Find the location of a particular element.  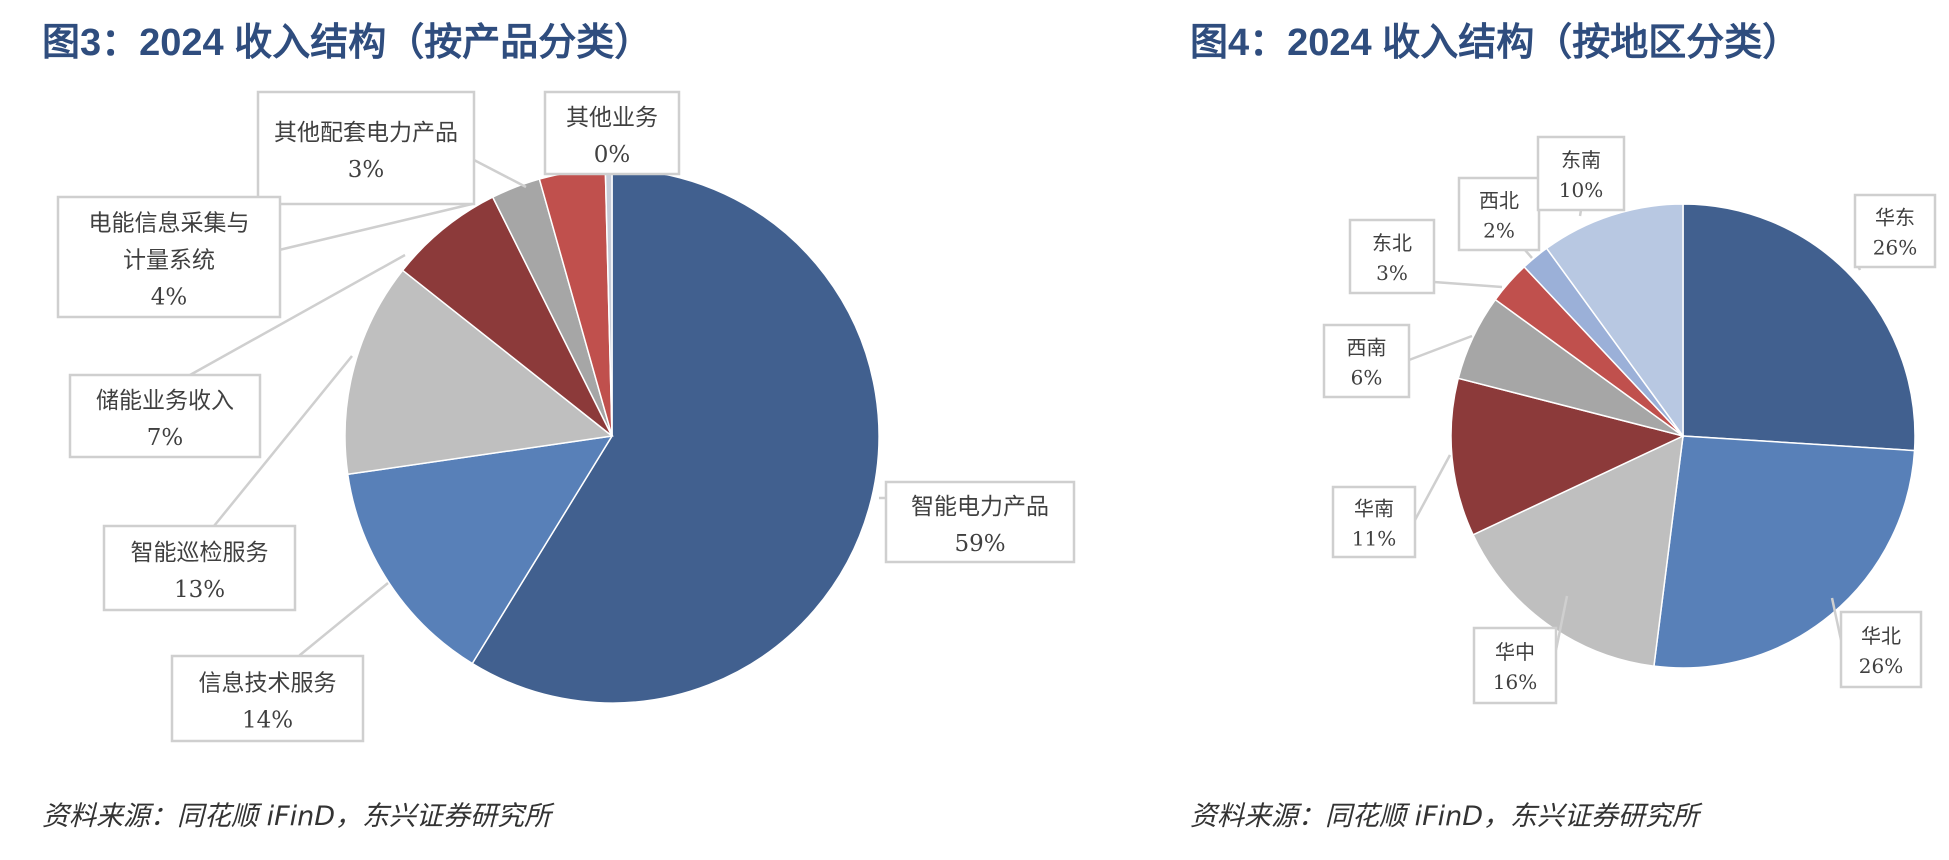

figure-3-title: 图3：2024 收入结构（按产品分类） is located at coordinates (347, 43).